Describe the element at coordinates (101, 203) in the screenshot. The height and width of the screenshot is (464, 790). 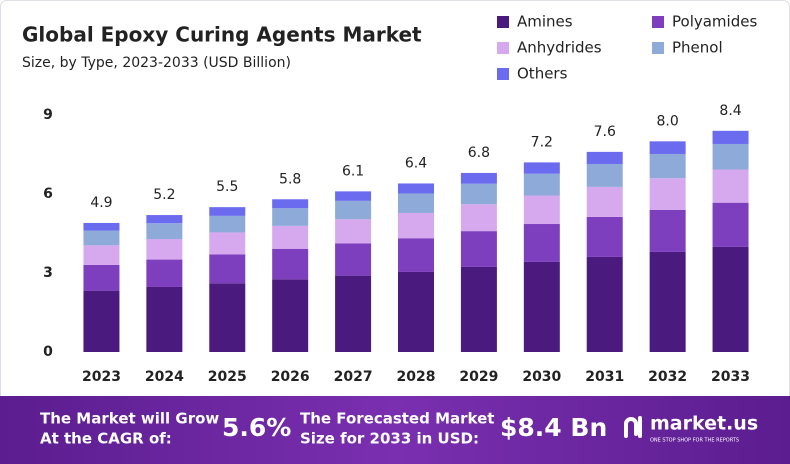
I see `total-label: 4.9` at that location.